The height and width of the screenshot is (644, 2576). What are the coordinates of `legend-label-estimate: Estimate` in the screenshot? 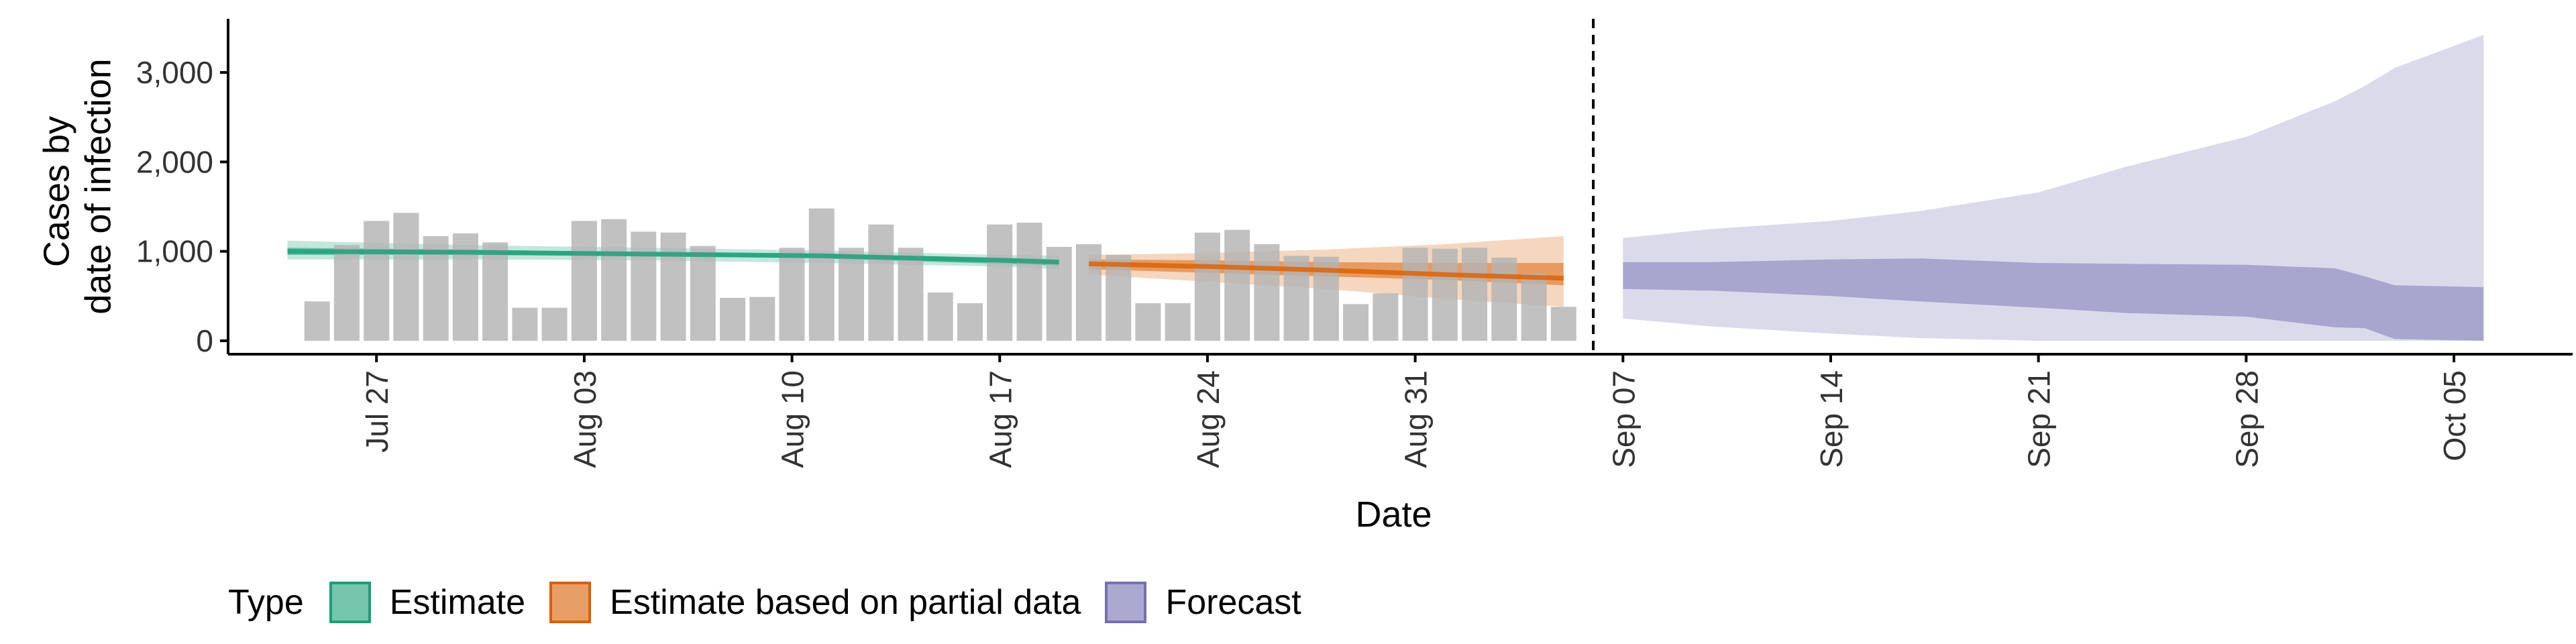 It's located at (457, 602).